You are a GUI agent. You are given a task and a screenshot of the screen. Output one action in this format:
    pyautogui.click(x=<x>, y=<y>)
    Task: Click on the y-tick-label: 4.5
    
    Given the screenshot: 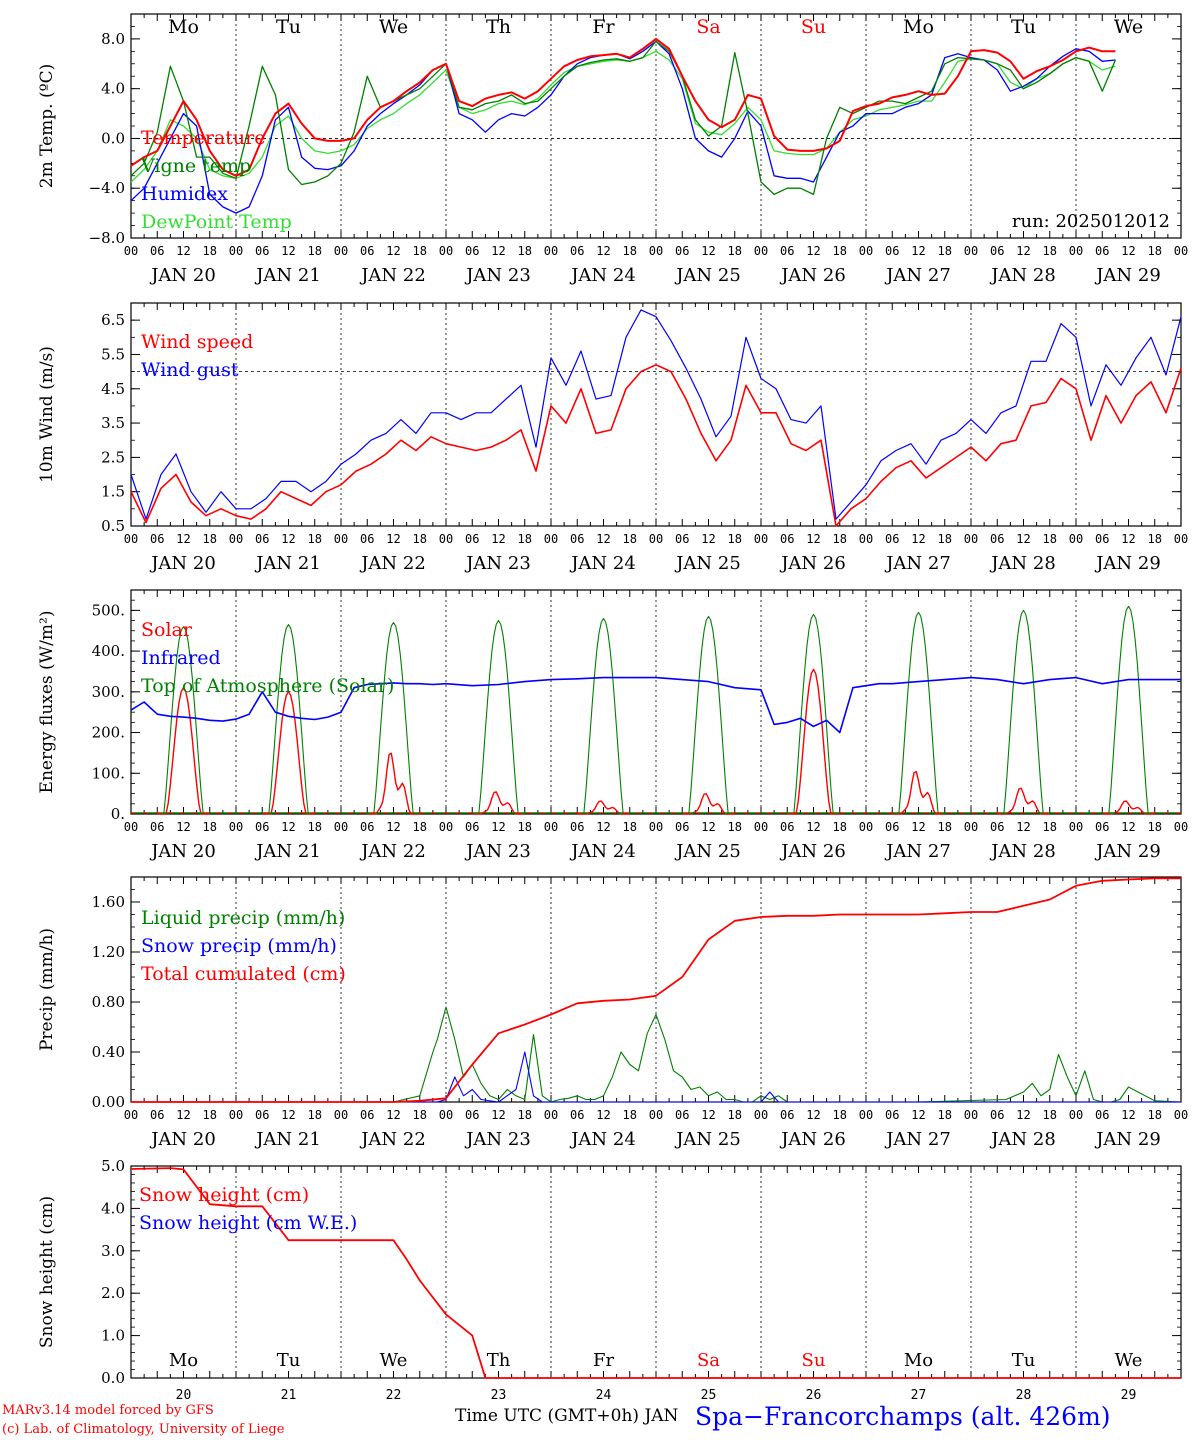 What is the action you would take?
    pyautogui.click(x=113, y=389)
    